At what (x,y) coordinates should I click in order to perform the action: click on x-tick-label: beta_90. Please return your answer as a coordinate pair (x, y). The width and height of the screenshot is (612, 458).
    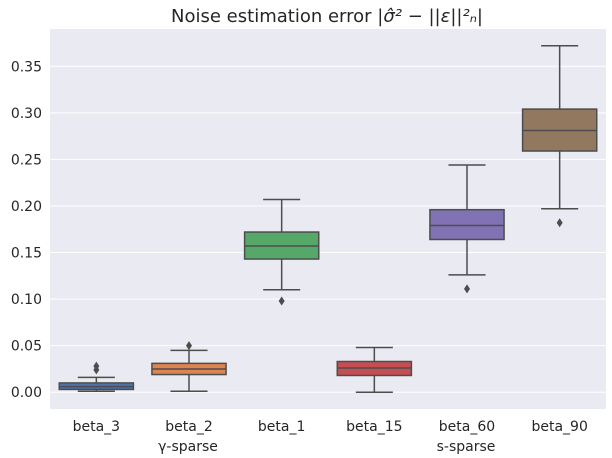
    Looking at the image, I should click on (559, 427).